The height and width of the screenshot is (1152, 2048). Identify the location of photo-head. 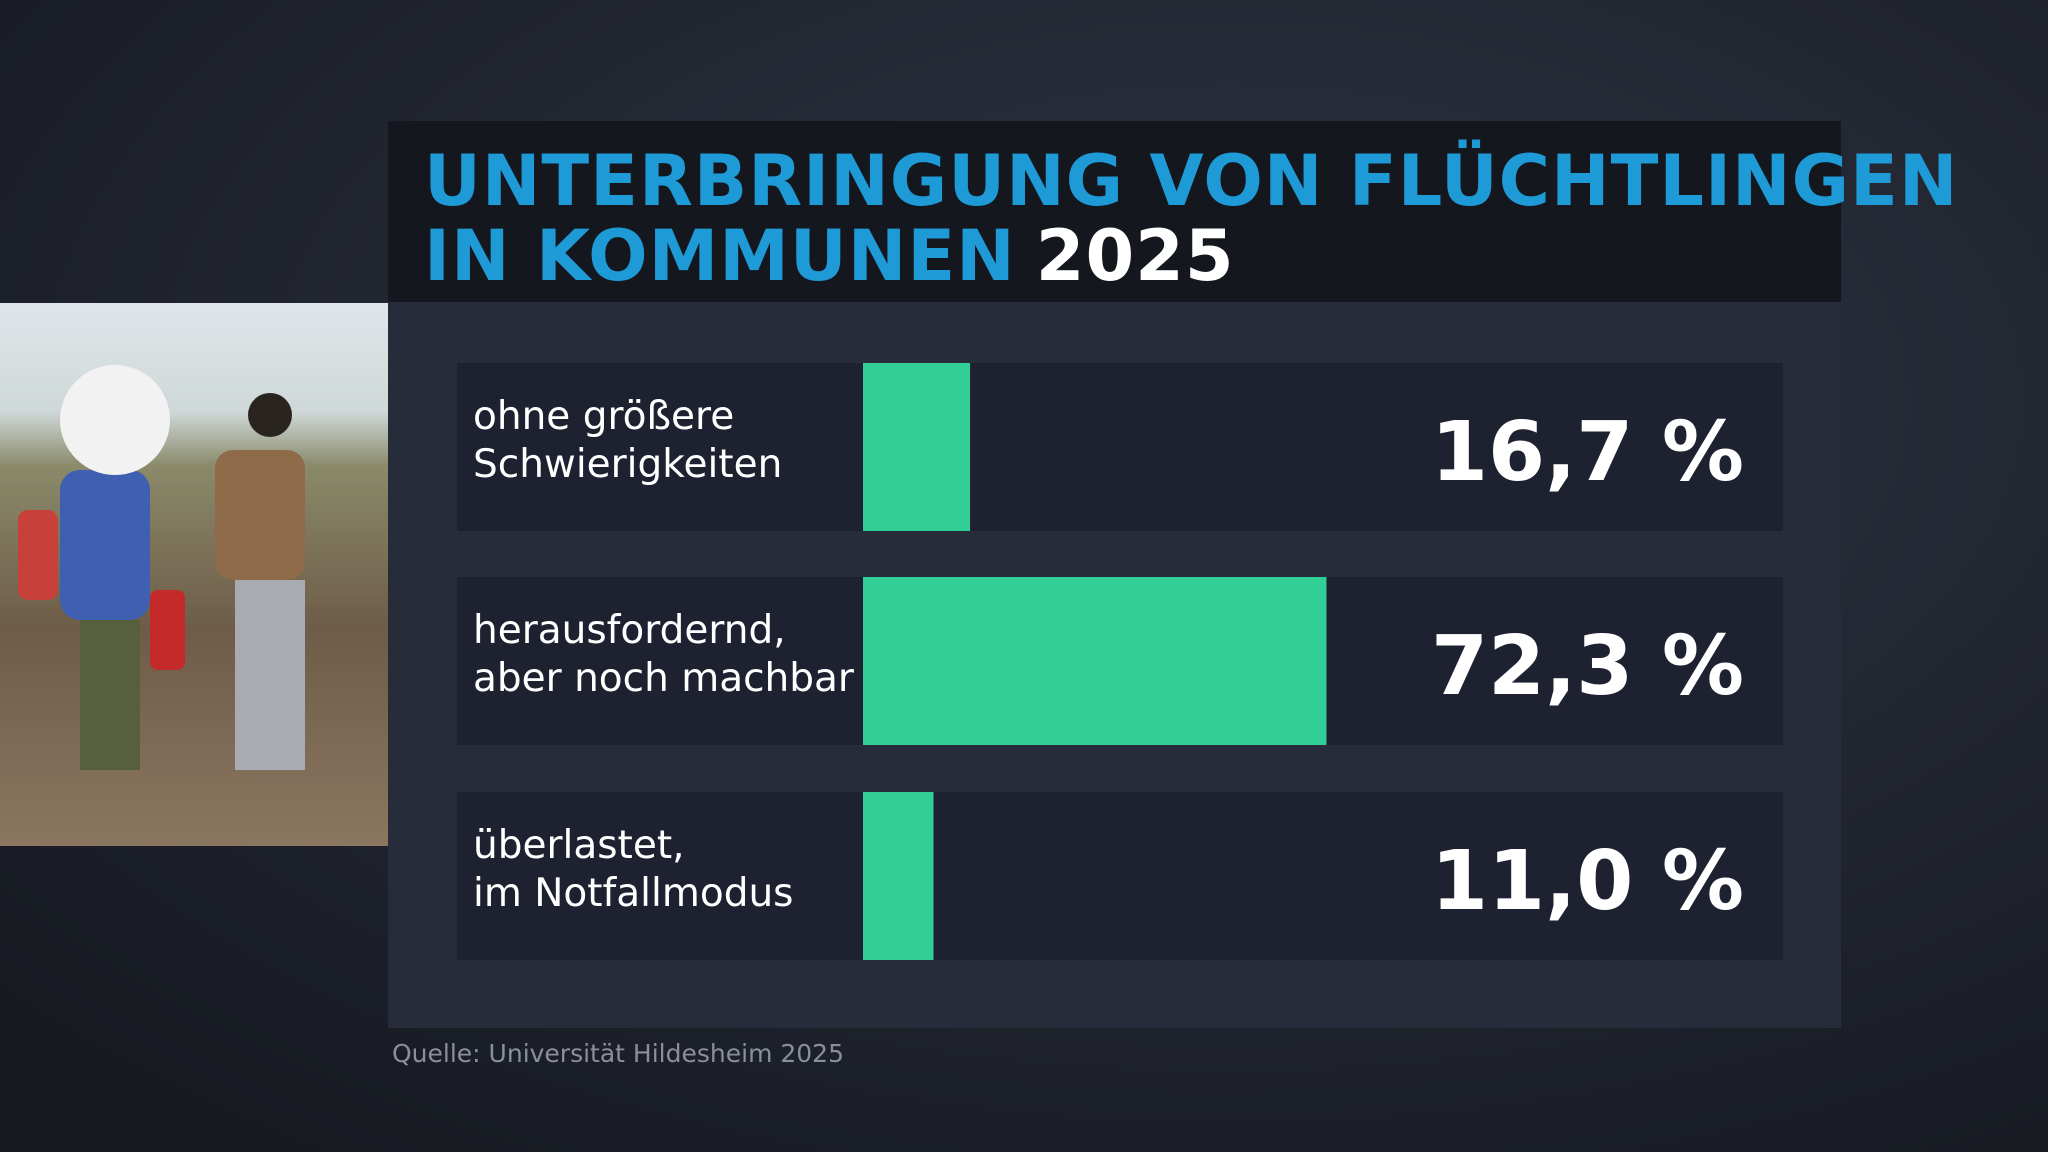
(270, 415).